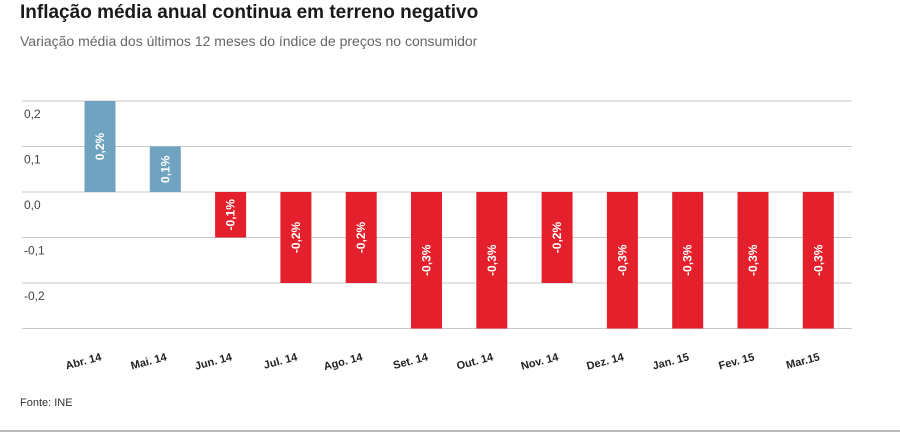  What do you see at coordinates (280, 361) in the screenshot?
I see `x-category-label: Jul. 14` at bounding box center [280, 361].